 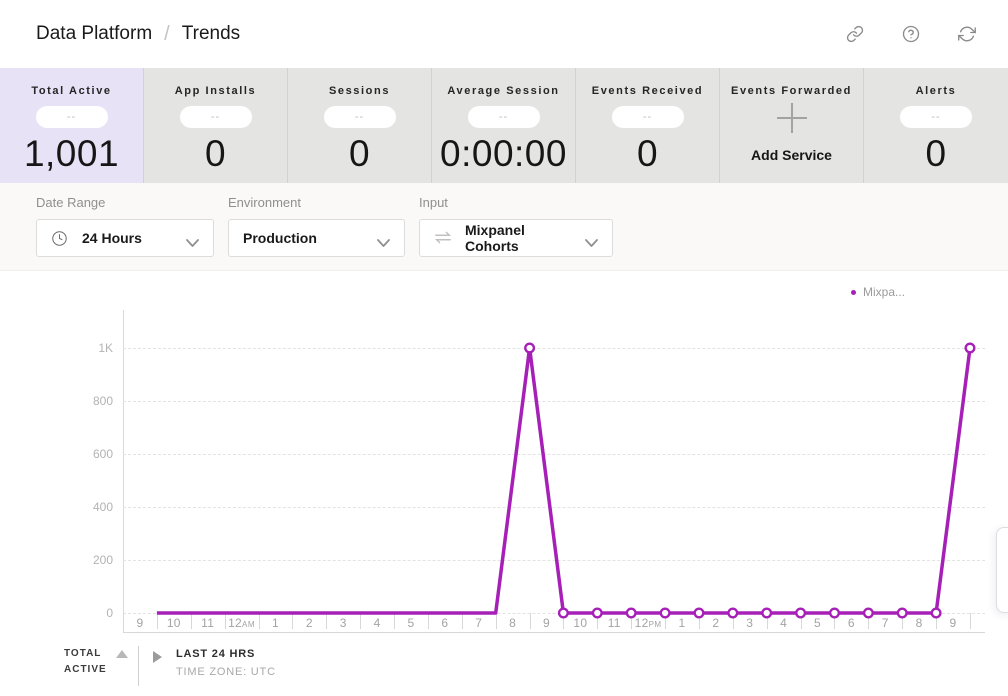 I want to click on y-tick-label: 600, so click(x=102, y=454).